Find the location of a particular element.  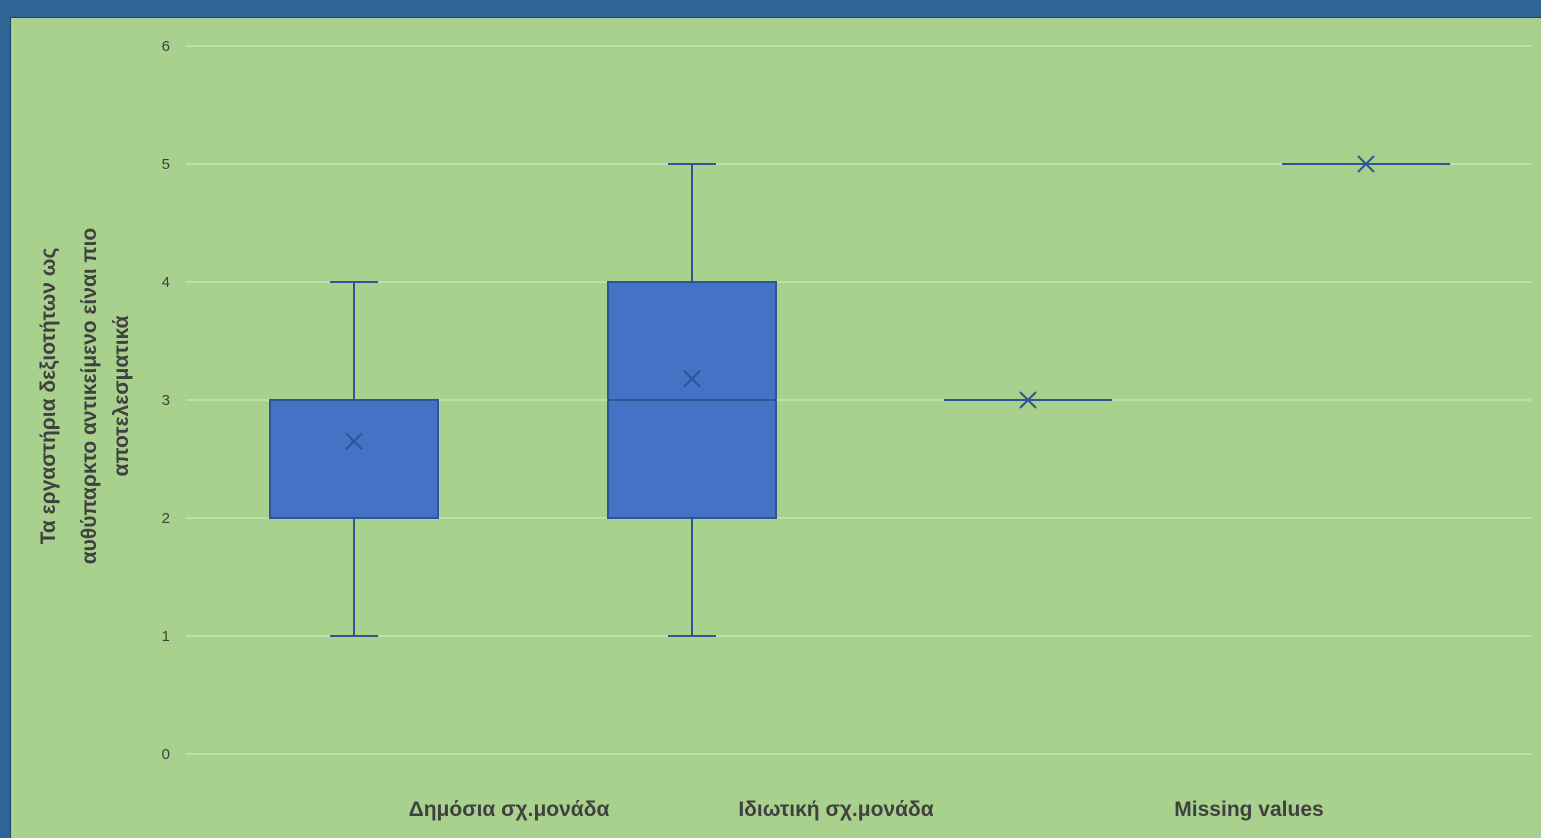

y-axis-title-line-1: Τα εργαστήρια δεξιοτήτων ως is located at coordinates (48, 396).